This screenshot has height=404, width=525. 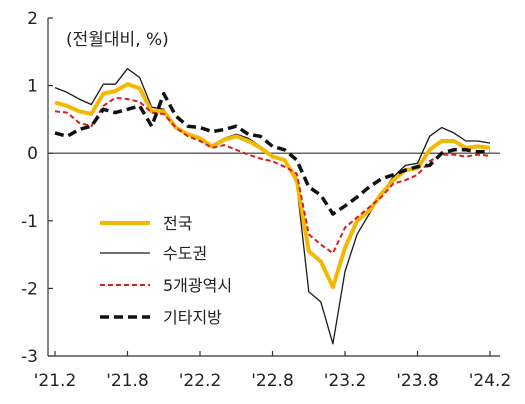 What do you see at coordinates (177, 223) in the screenshot?
I see `legend-label-0: 전국` at bounding box center [177, 223].